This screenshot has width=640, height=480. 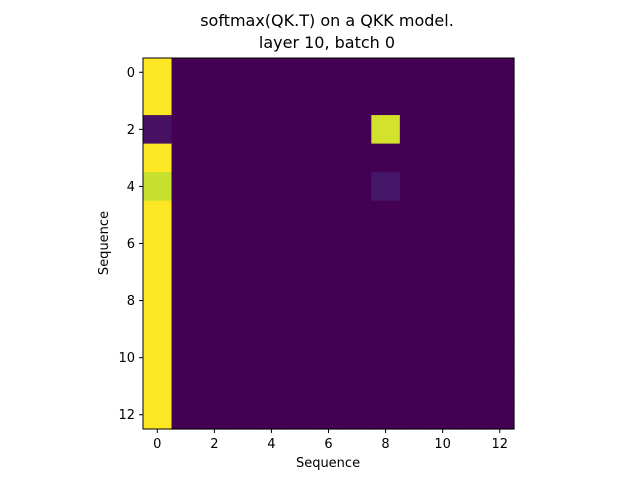 What do you see at coordinates (385, 444) in the screenshot?
I see `x-tick-label: 8` at bounding box center [385, 444].